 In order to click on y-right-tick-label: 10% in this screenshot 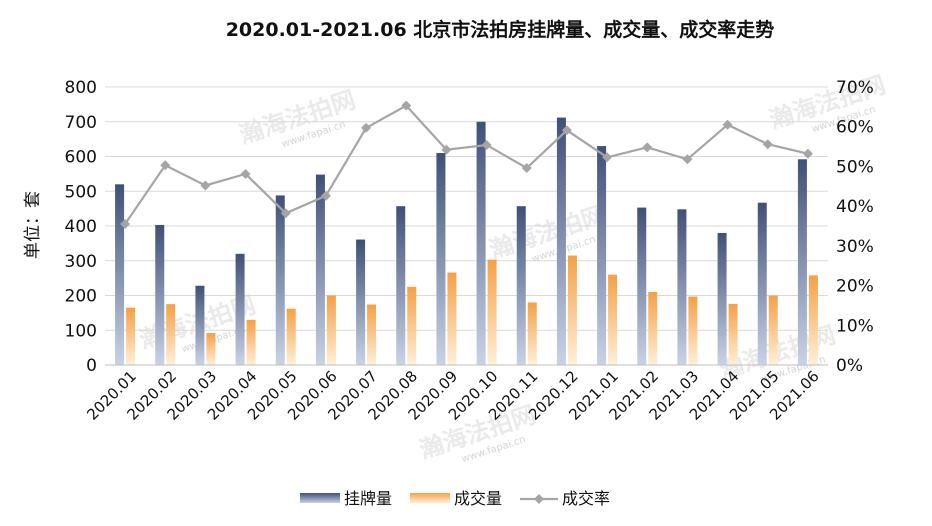, I will do `click(855, 326)`.